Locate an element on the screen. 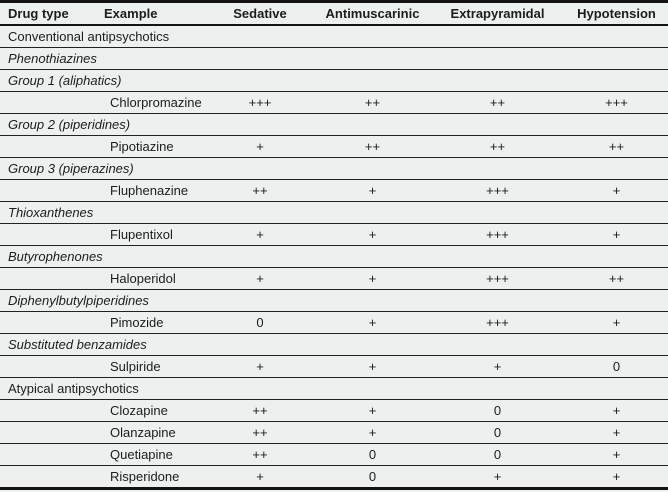 This screenshot has width=668, height=492. group-row: Diphenylbutylpiperidines is located at coordinates (334, 300).